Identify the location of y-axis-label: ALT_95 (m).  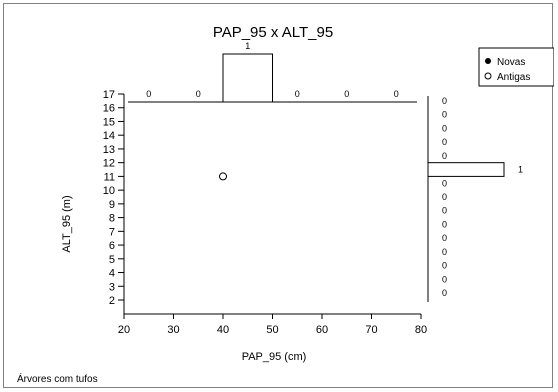
(67, 223).